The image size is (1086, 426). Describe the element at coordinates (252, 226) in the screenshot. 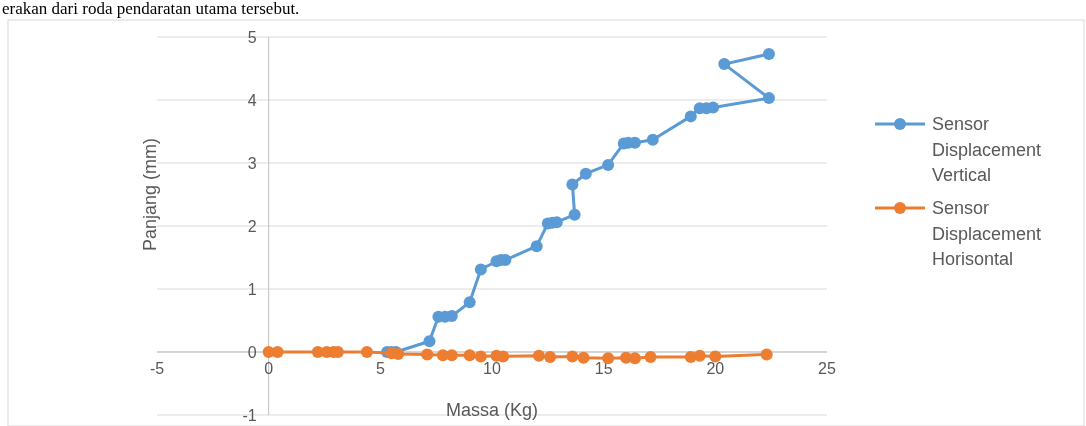

I see `y-tick-label: 2` at that location.